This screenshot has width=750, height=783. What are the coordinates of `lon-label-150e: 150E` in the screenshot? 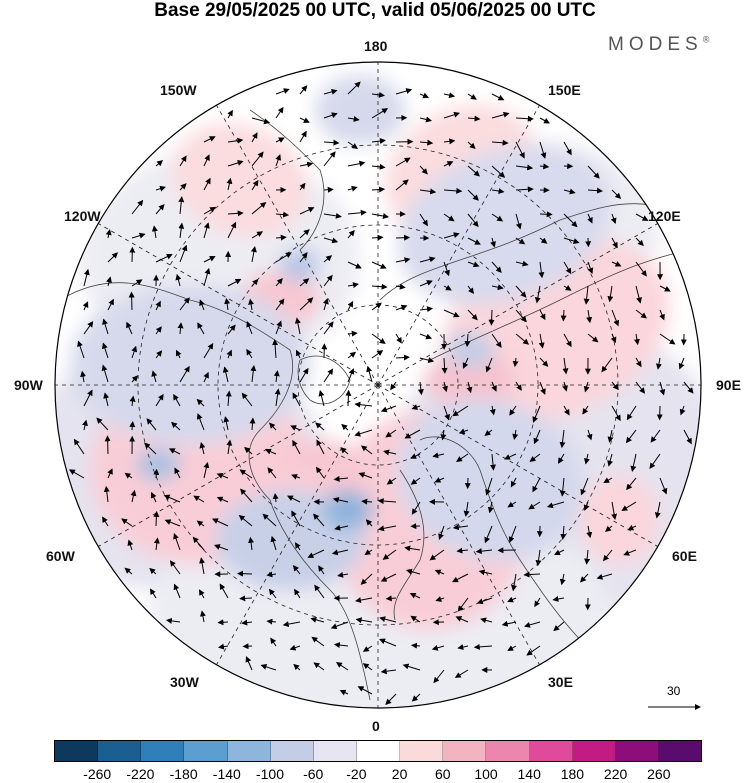 It's located at (564, 90).